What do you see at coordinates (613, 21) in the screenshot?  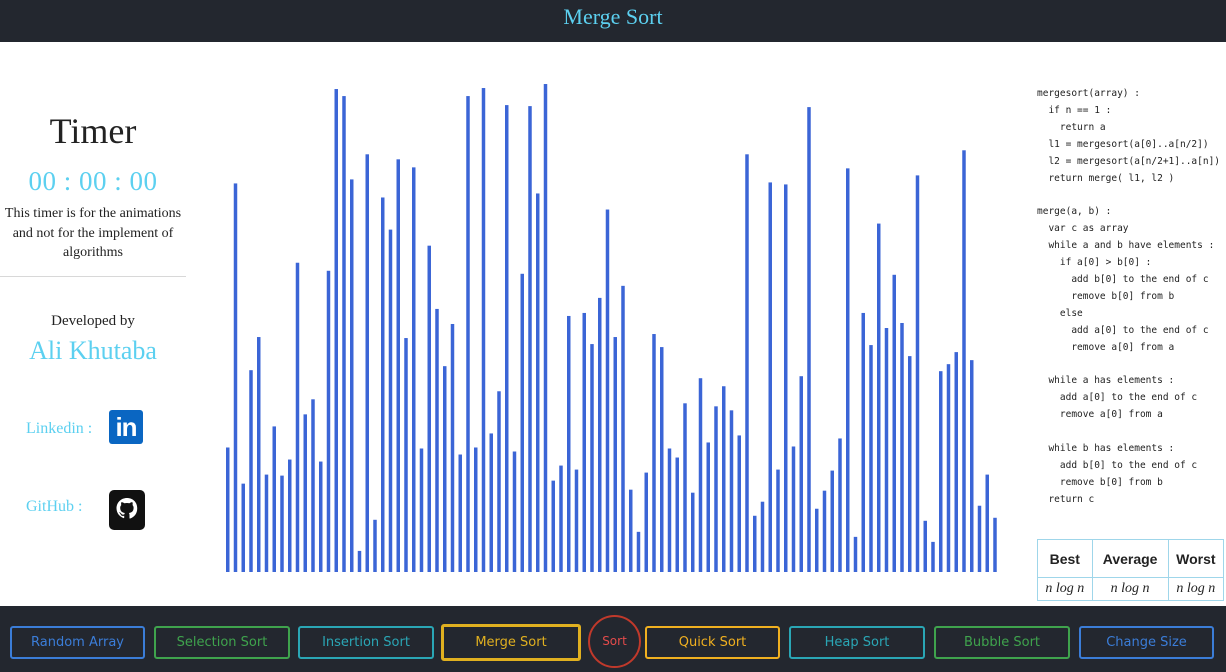 I see `header-bar: Merge Sort` at bounding box center [613, 21].